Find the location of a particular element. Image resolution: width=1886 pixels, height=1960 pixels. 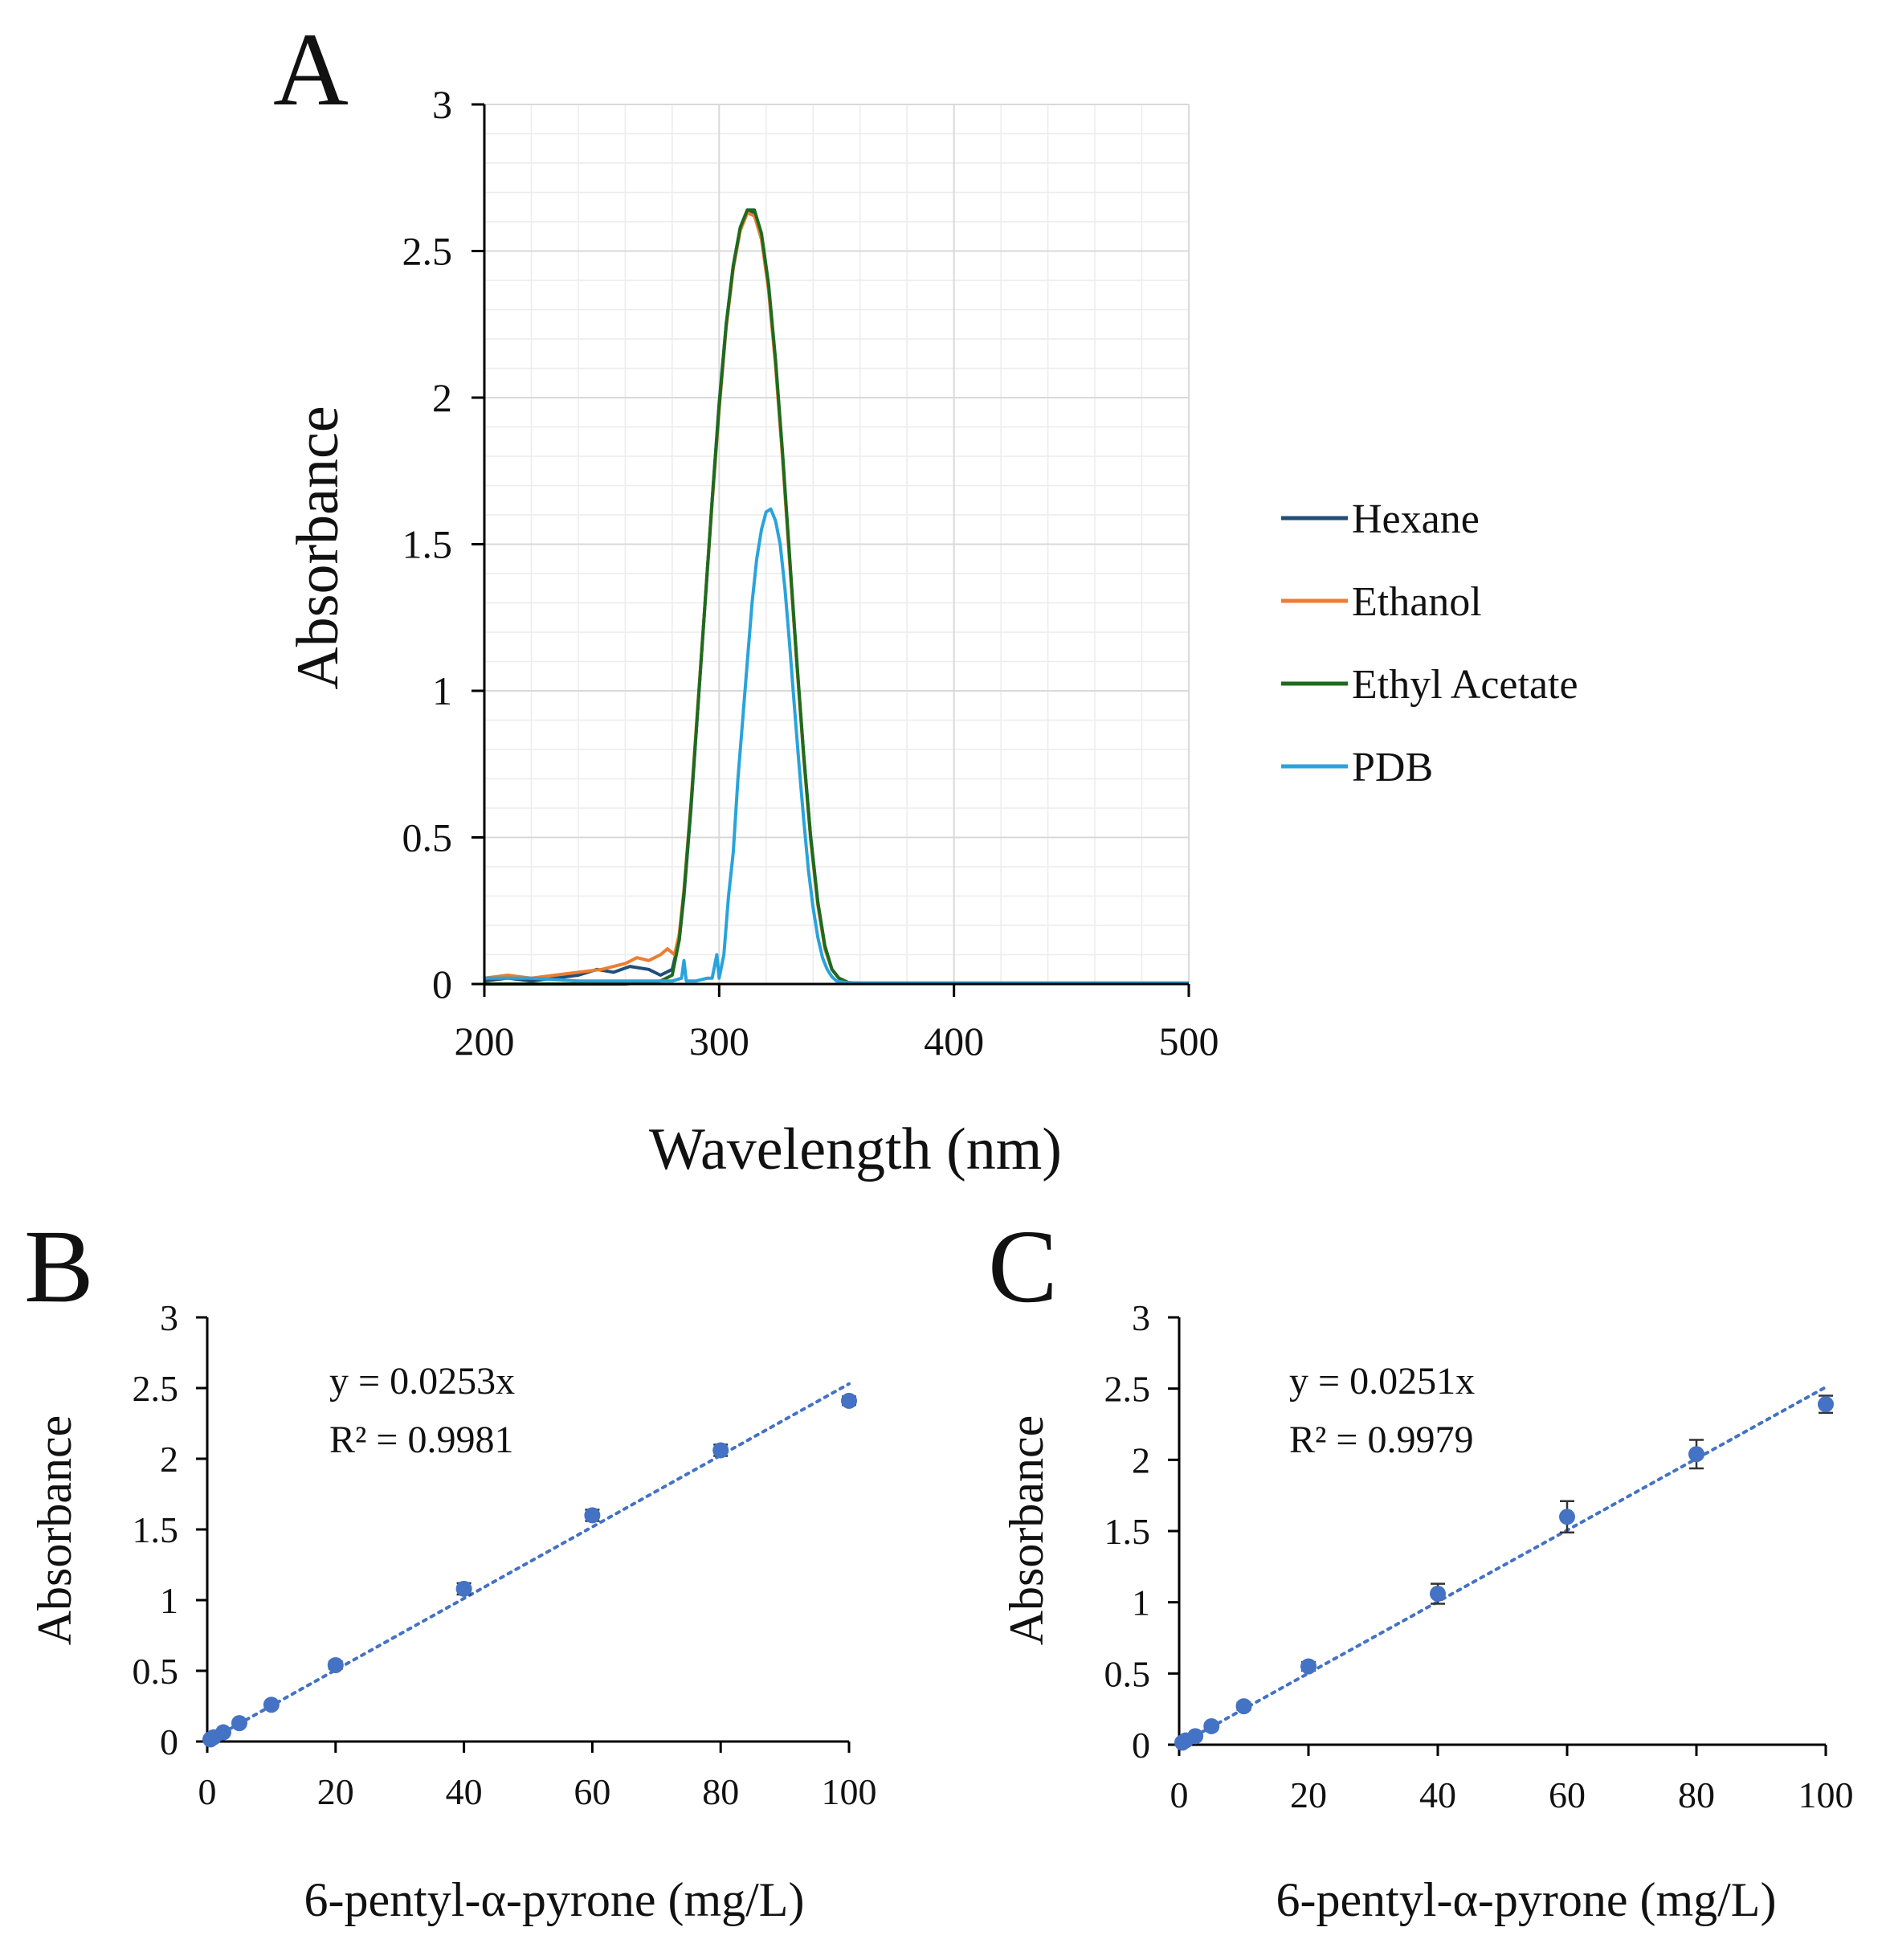

calibration-c-x-tick-label: 20 is located at coordinates (1308, 1794).